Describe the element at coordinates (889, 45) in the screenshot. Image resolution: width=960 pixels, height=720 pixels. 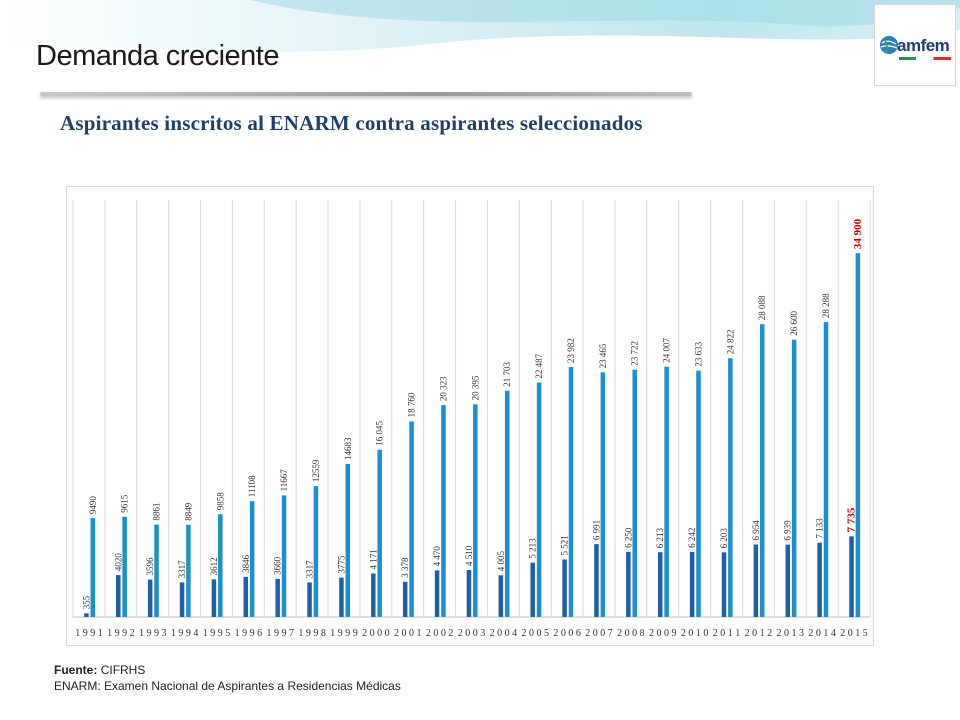
I see `globe-icon` at that location.